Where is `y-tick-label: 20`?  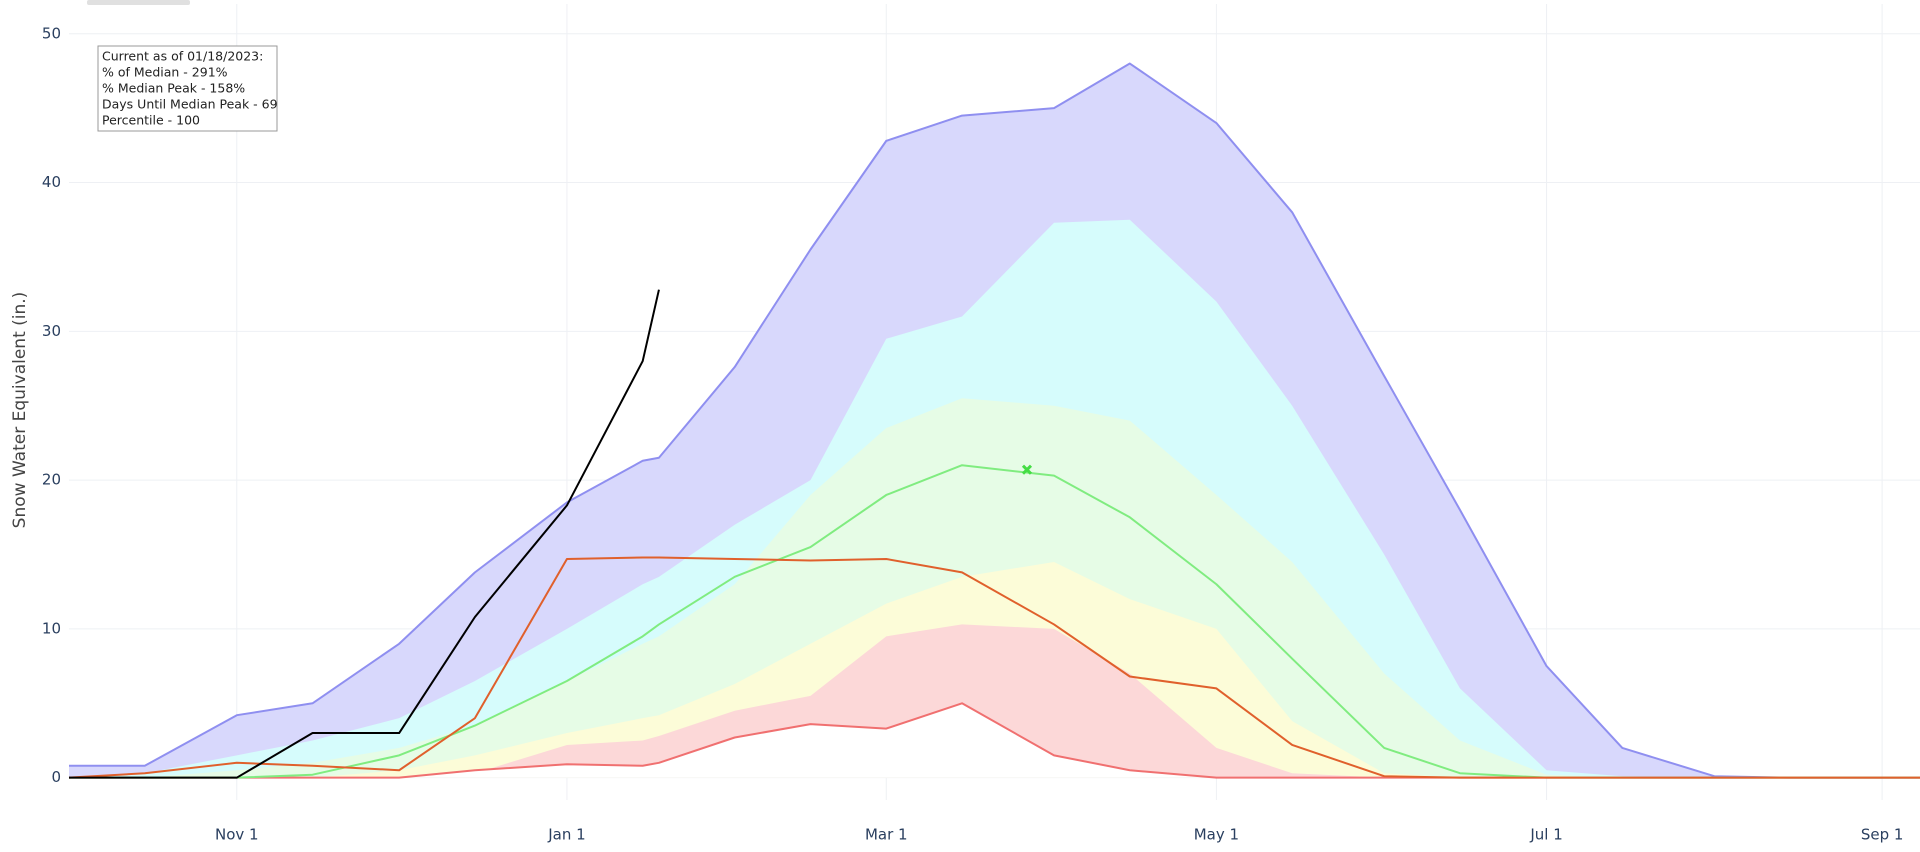
y-tick-label: 20 is located at coordinates (51, 480).